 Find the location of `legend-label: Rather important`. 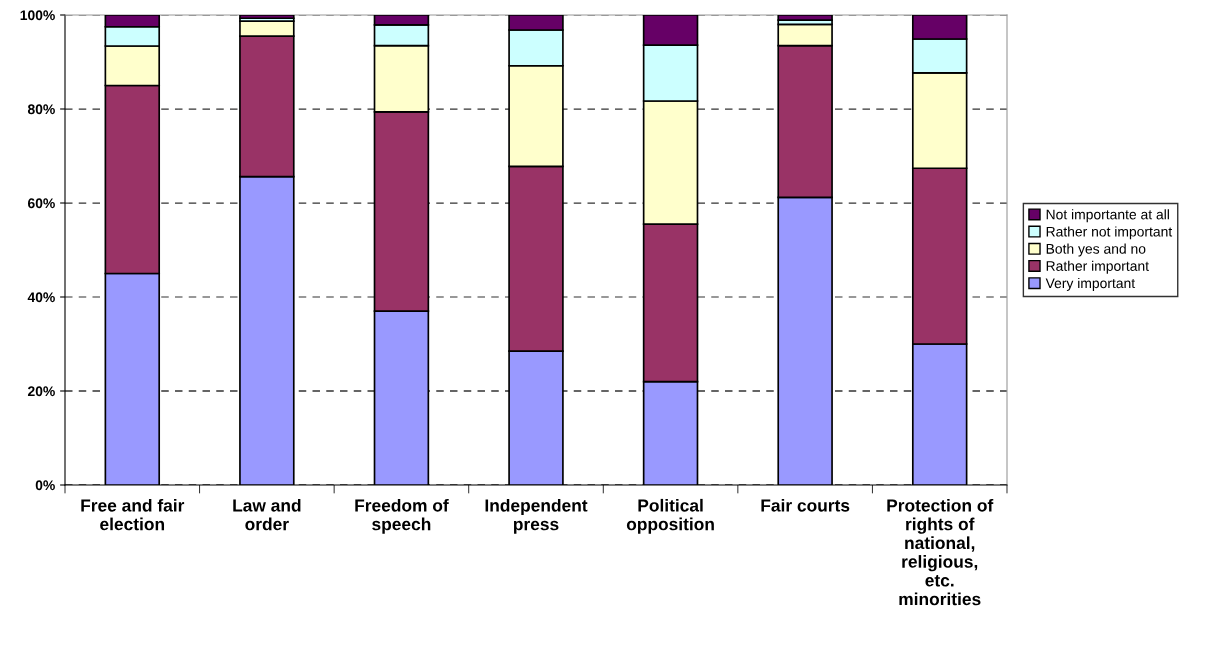

legend-label: Rather important is located at coordinates (1097, 267).